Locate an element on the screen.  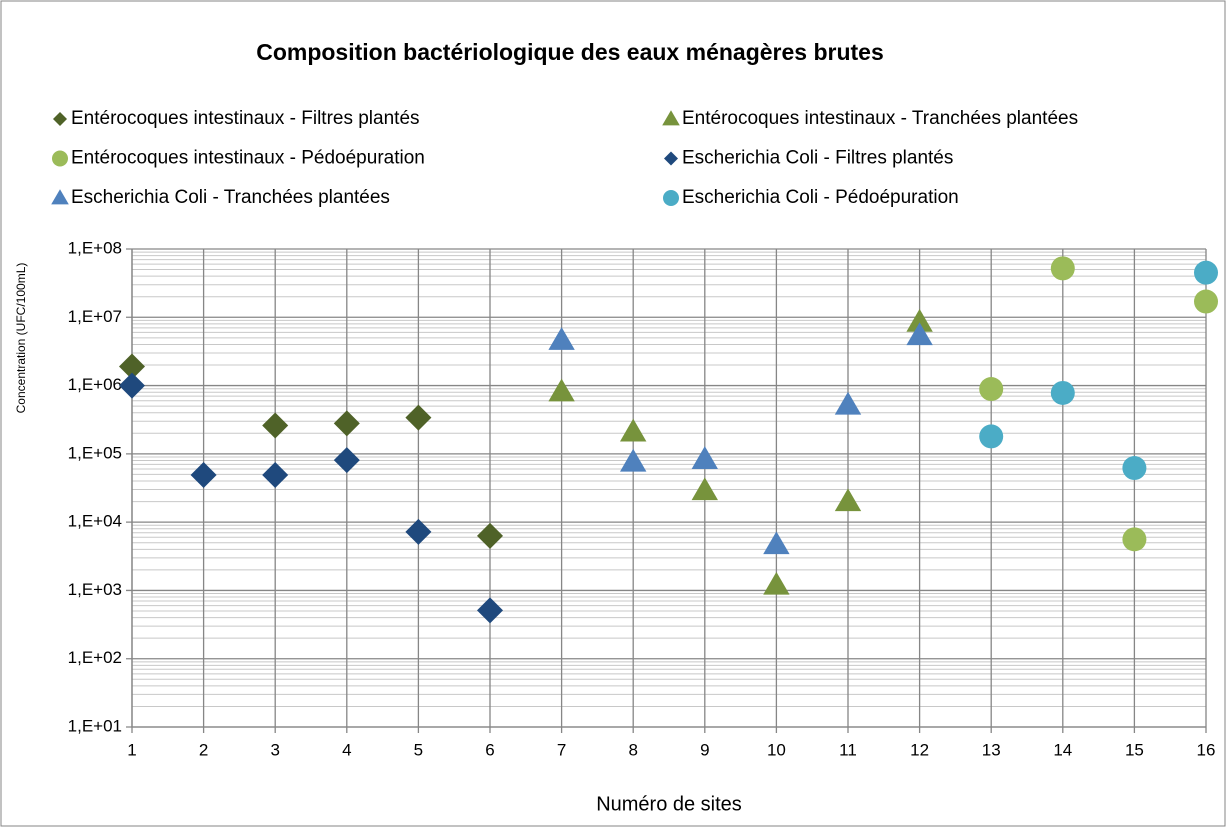
x-tick-label: 16 is located at coordinates (1206, 749).